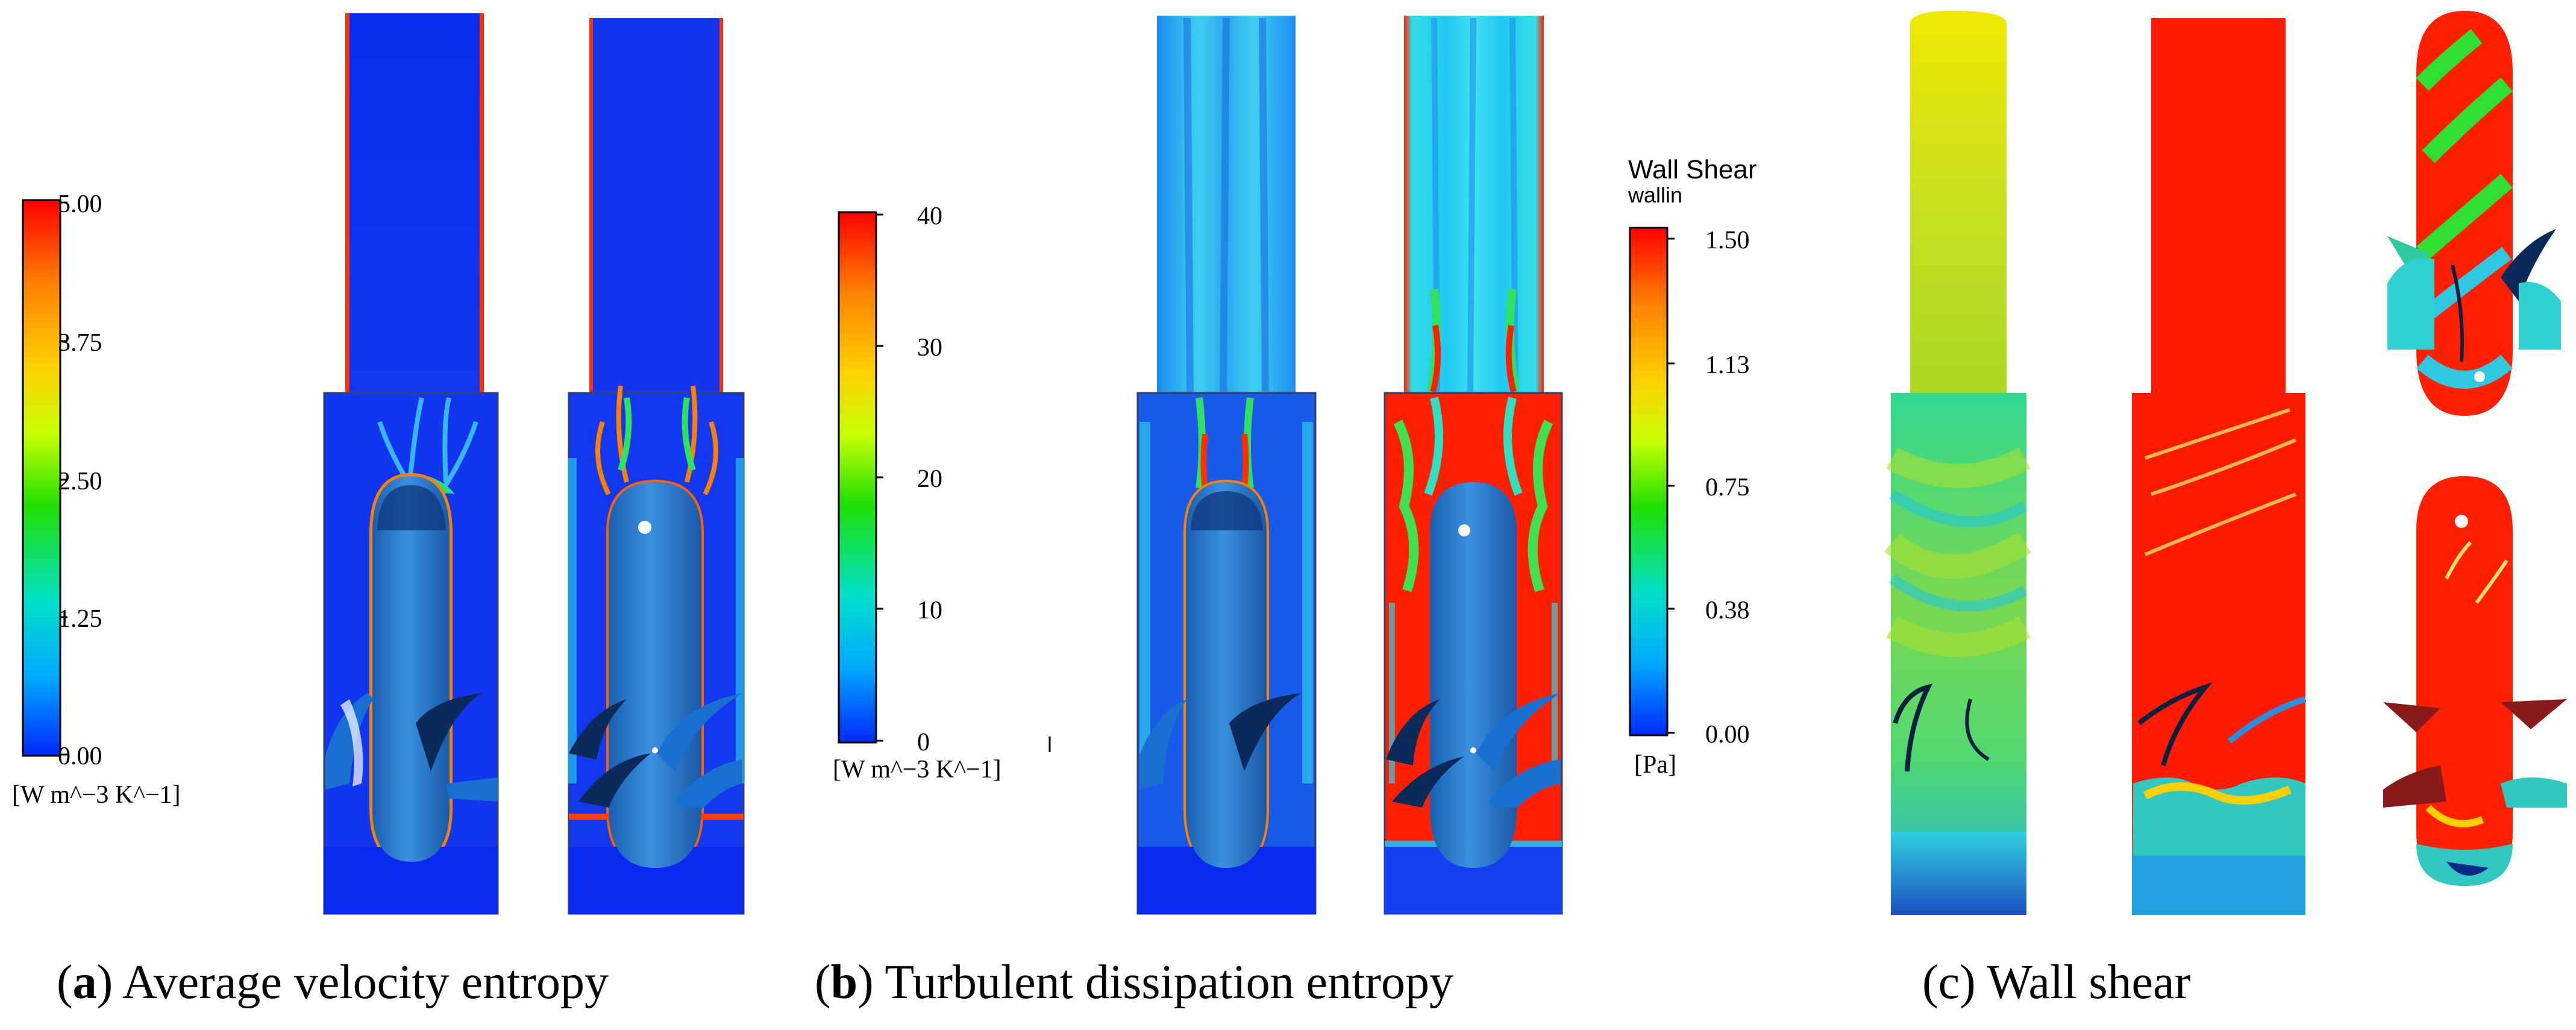 Image resolution: width=2576 pixels, height=1030 pixels. What do you see at coordinates (84, 983) in the screenshot?
I see `caption-a-letter: a` at bounding box center [84, 983].